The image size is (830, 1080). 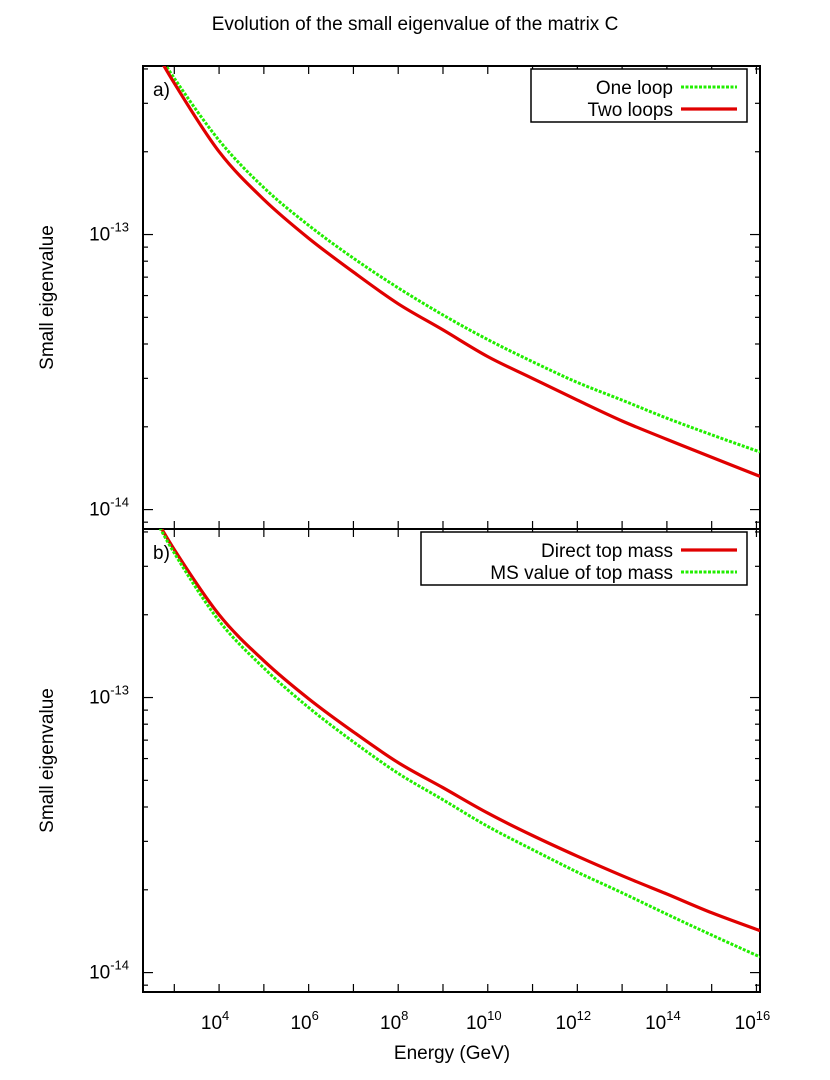 I want to click on x-tick-label: 10¹², so click(x=574, y=1021).